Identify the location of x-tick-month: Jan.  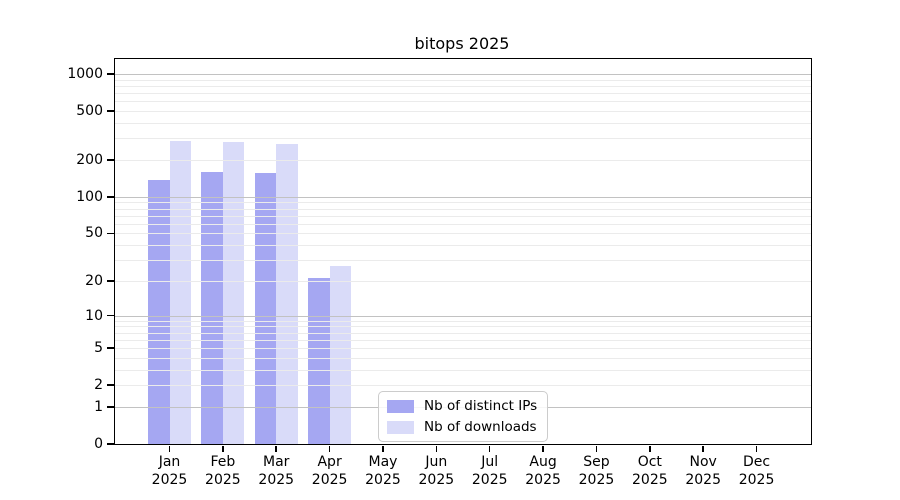
(169, 462).